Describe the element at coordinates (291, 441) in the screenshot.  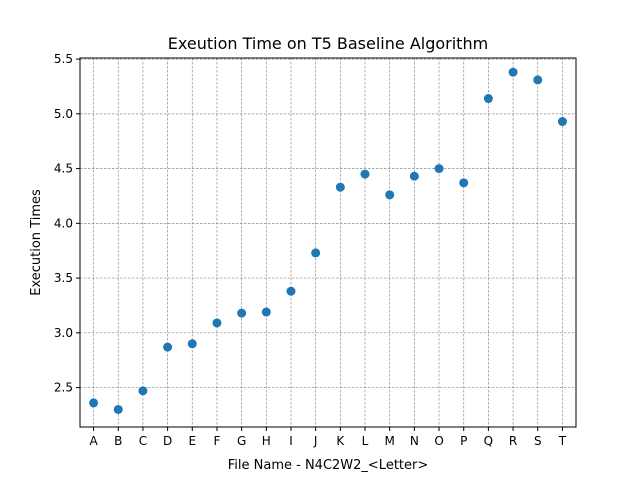
I see `x-tick-label: I` at that location.